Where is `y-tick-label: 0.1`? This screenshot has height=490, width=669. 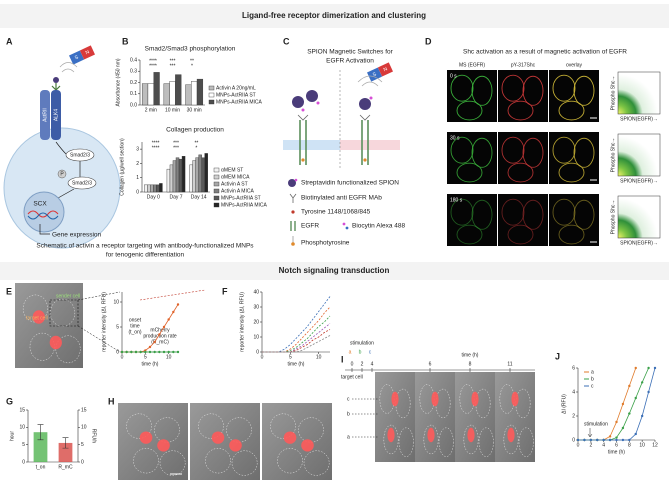 y-tick-label: 0.1 is located at coordinates (133, 94).